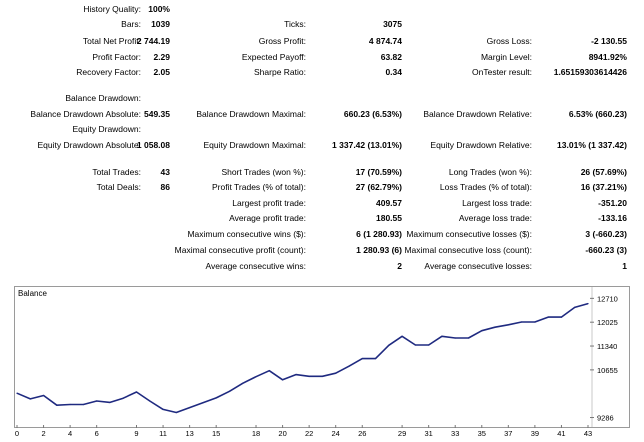 Image resolution: width=644 pixels, height=442 pixels. I want to click on stat-value: 660.23 (6.53%), so click(372, 114).